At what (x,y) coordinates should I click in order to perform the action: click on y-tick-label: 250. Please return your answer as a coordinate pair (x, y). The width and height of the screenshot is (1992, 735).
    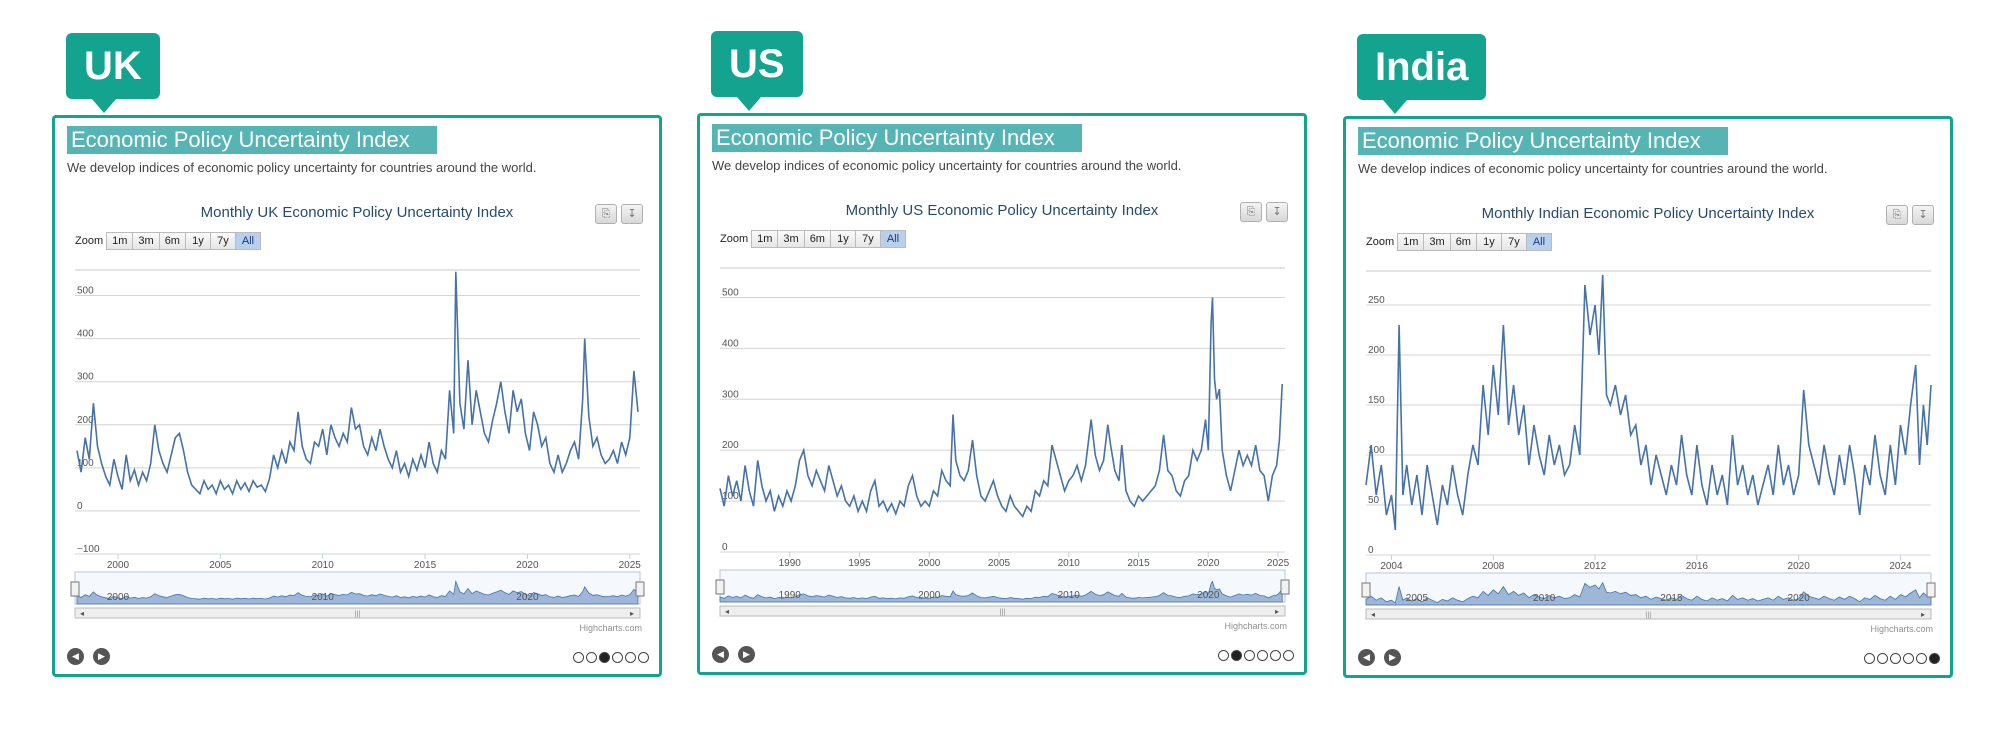
    Looking at the image, I should click on (1376, 300).